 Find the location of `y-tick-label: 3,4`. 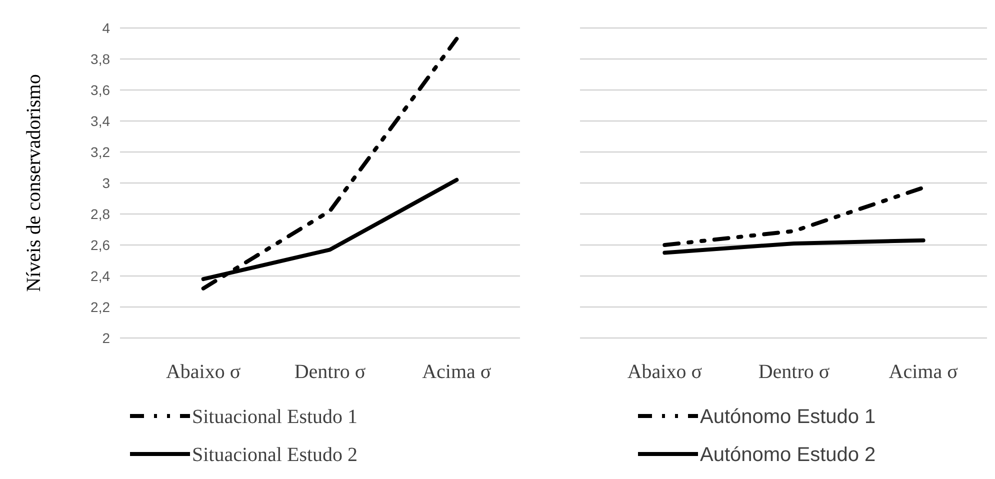

y-tick-label: 3,4 is located at coordinates (100, 120).